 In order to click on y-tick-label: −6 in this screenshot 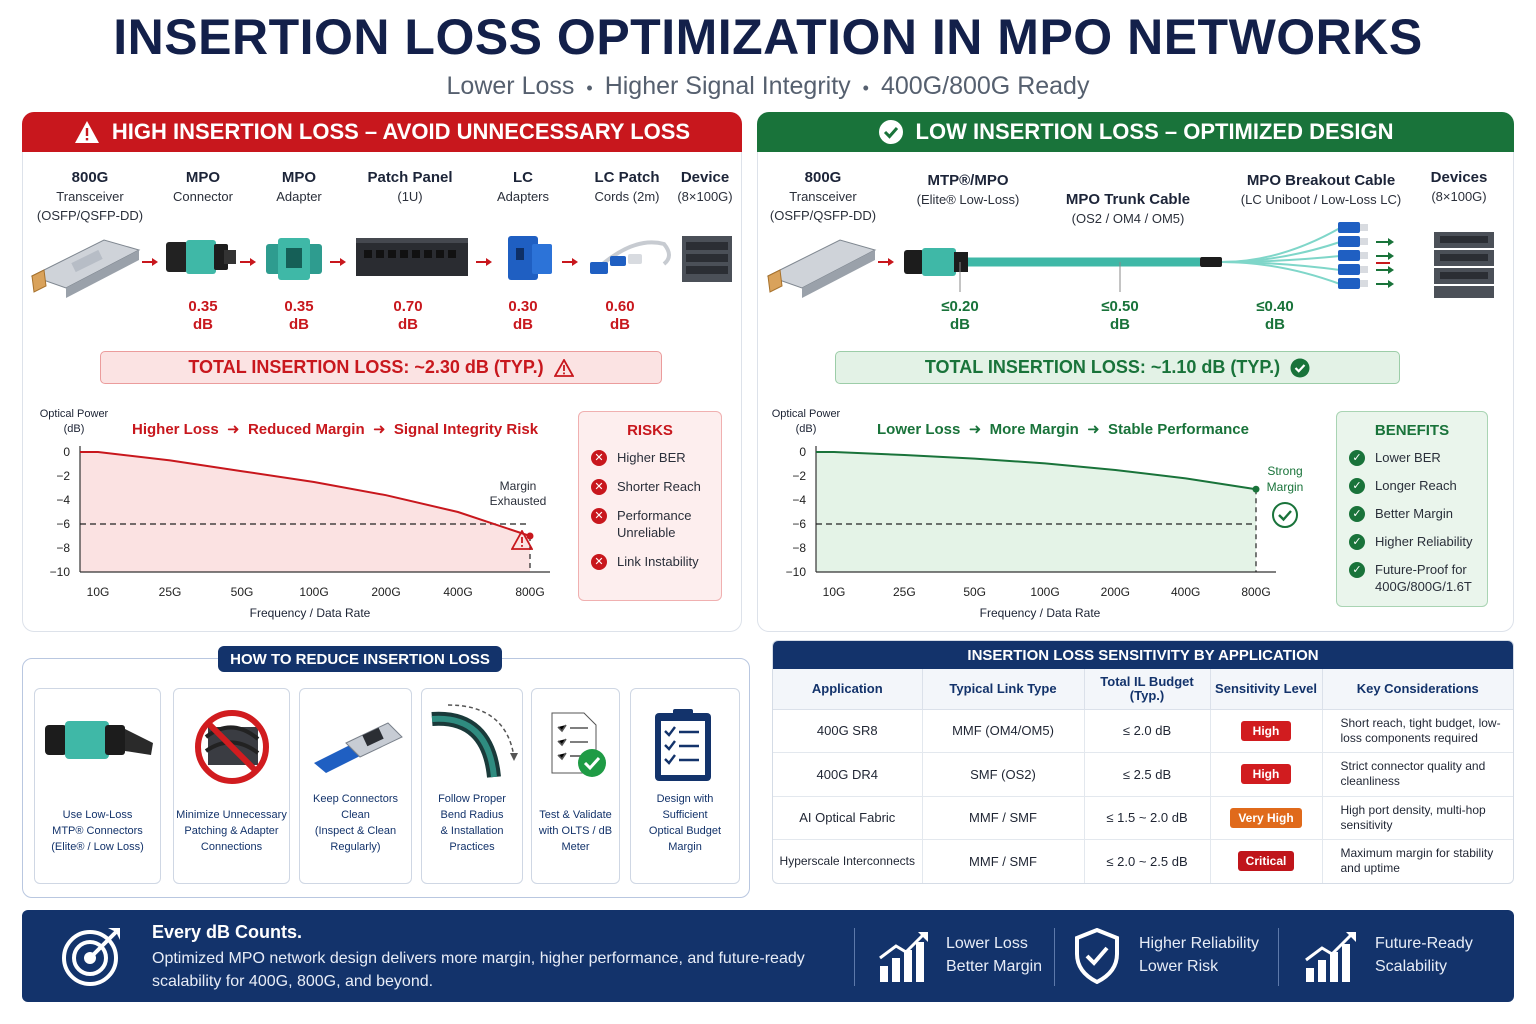, I will do `click(63, 524)`.